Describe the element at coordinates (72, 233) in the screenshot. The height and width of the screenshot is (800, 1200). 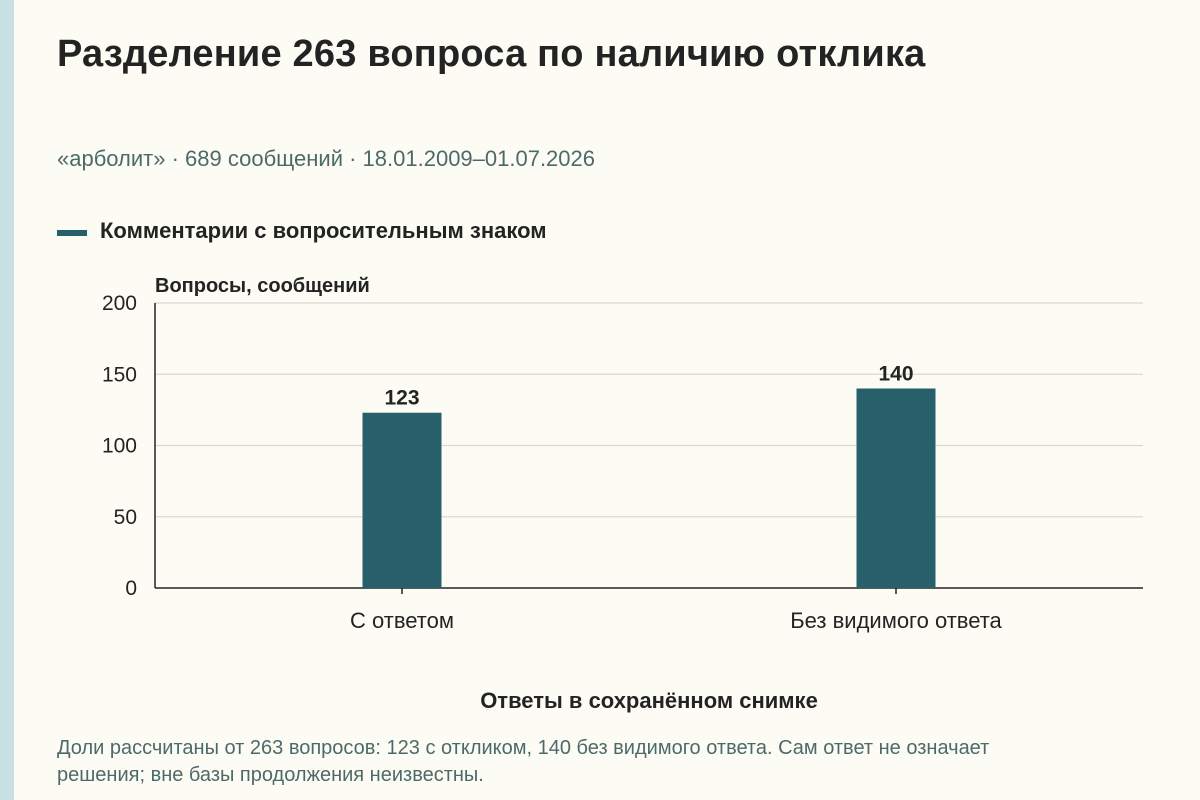
I see `legend-swatch` at that location.